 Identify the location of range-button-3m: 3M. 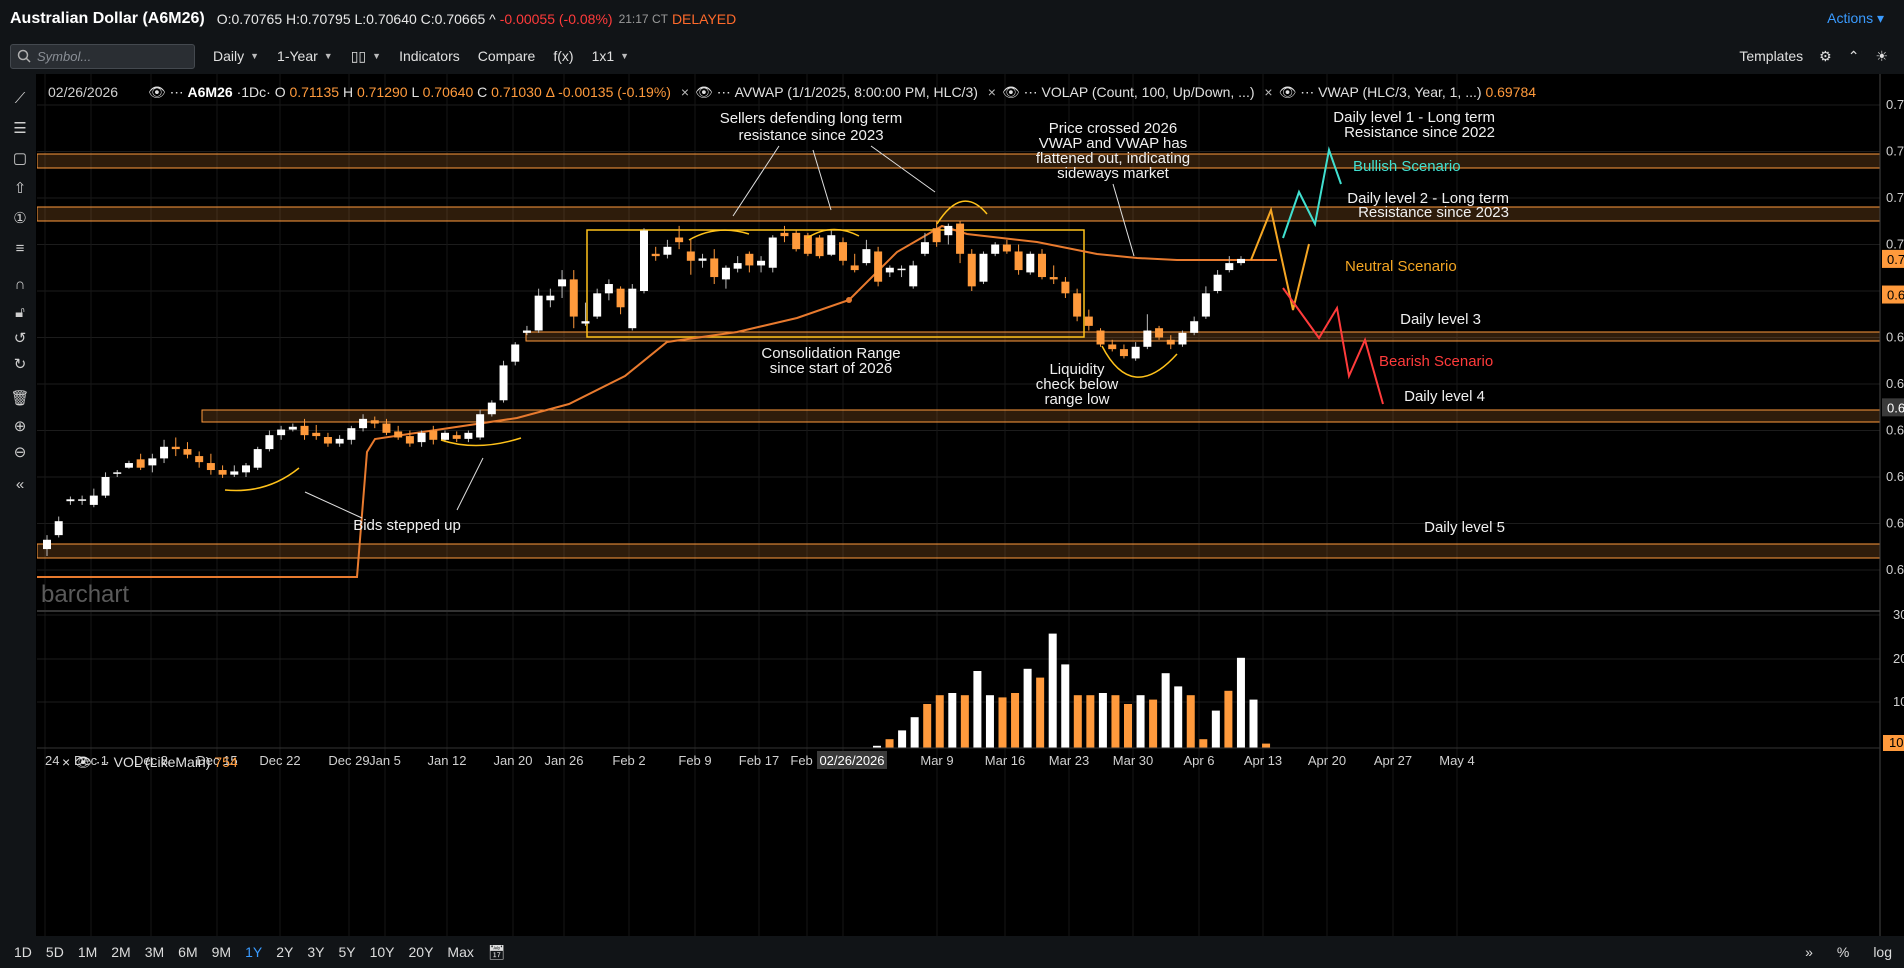
(154, 952).